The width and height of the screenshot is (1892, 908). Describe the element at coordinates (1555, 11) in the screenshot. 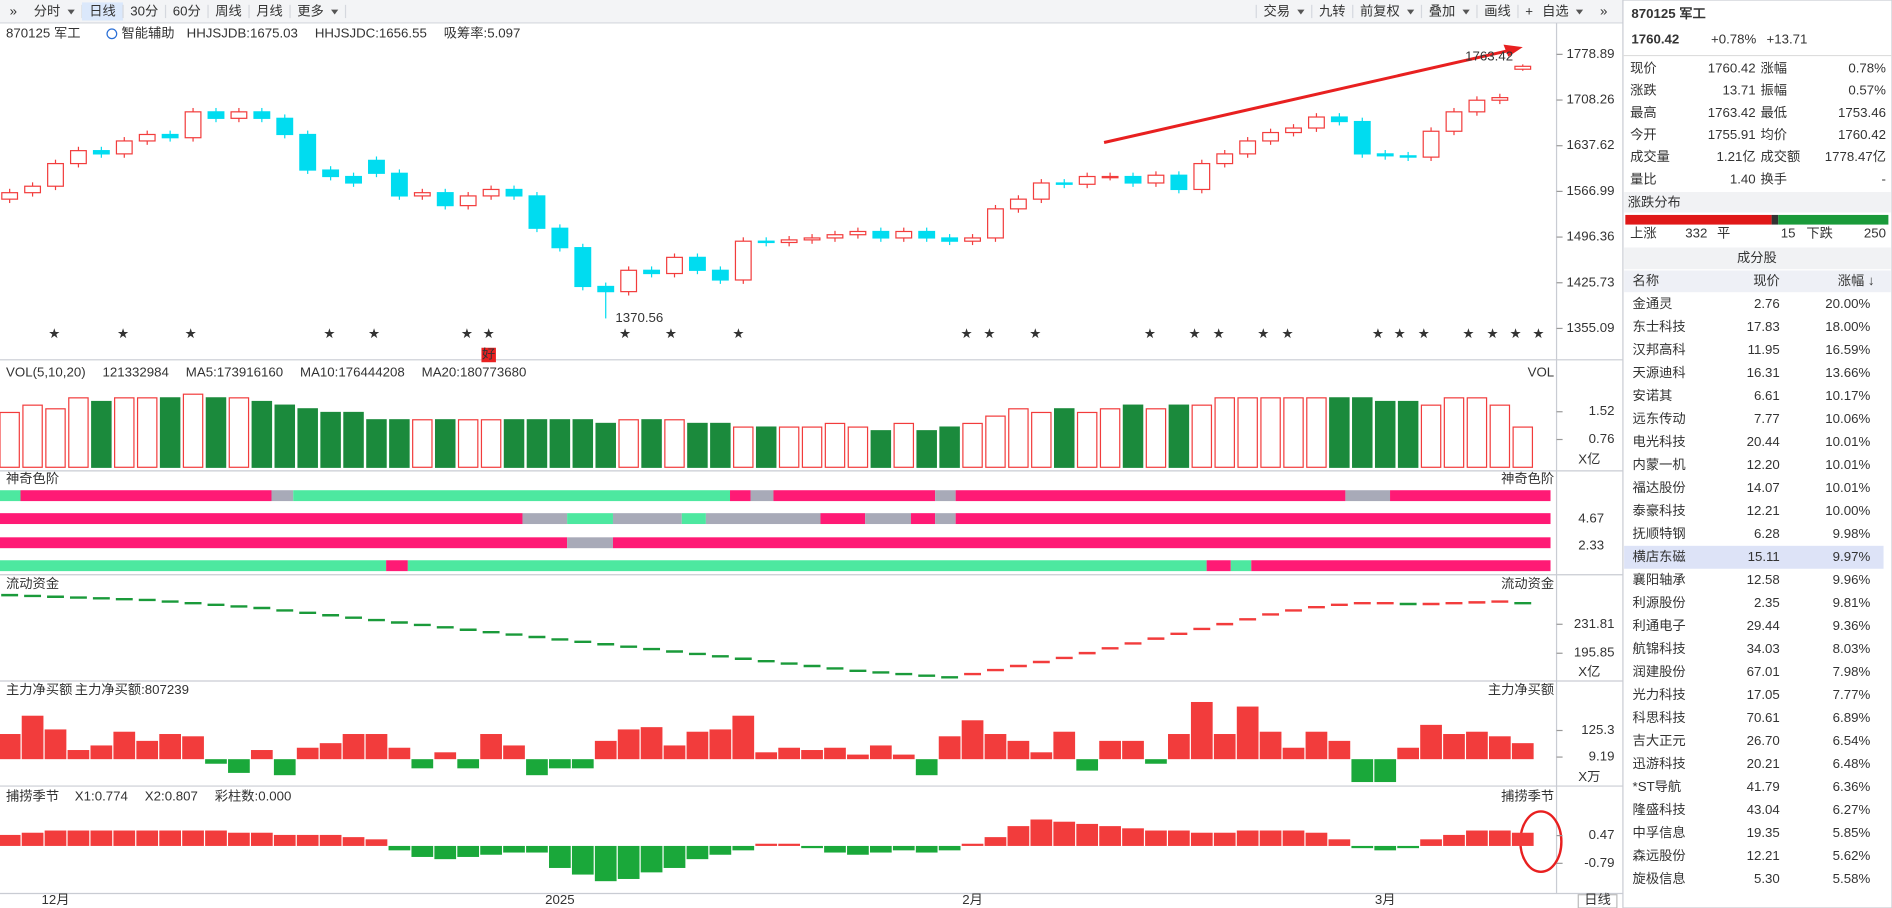

I see `toolbar-button: 自选` at that location.